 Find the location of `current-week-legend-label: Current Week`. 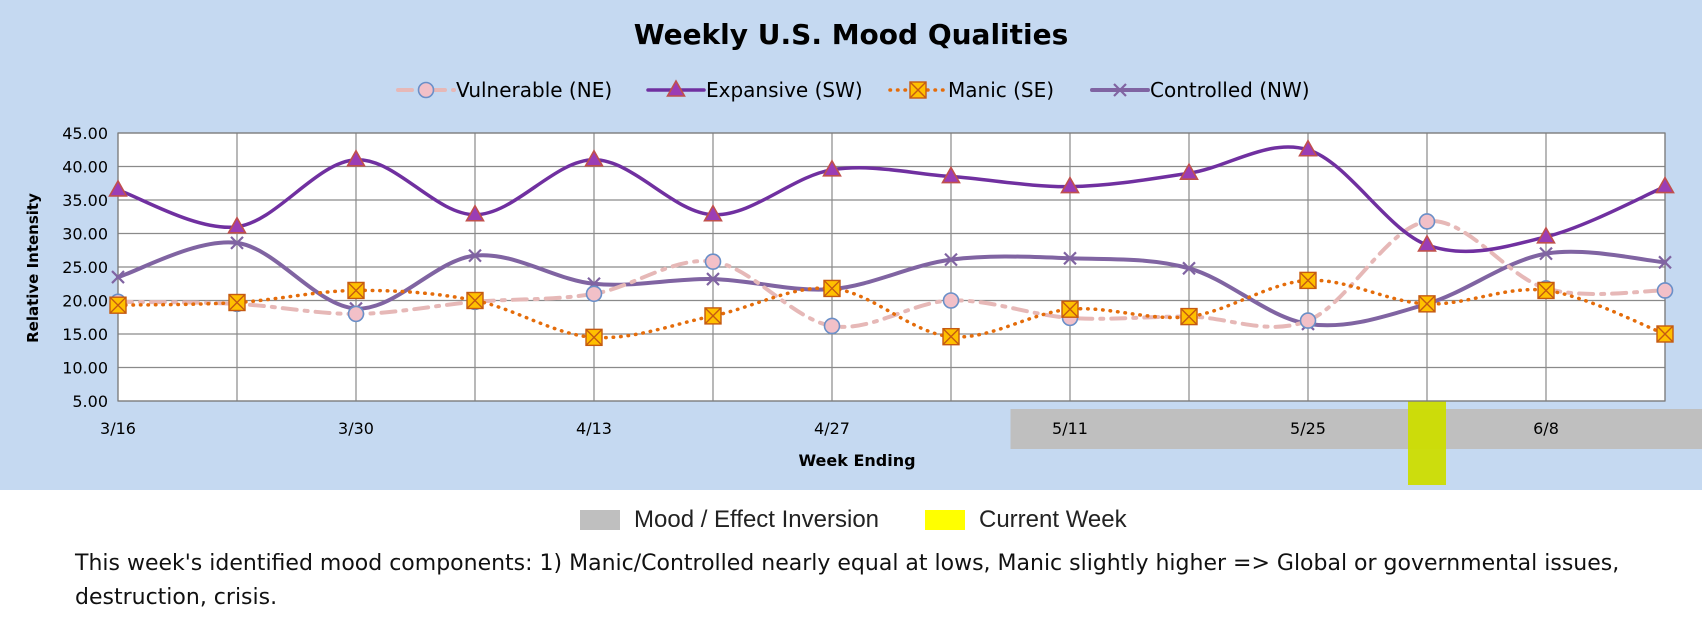

current-week-legend-label: Current Week is located at coordinates (1053, 519).